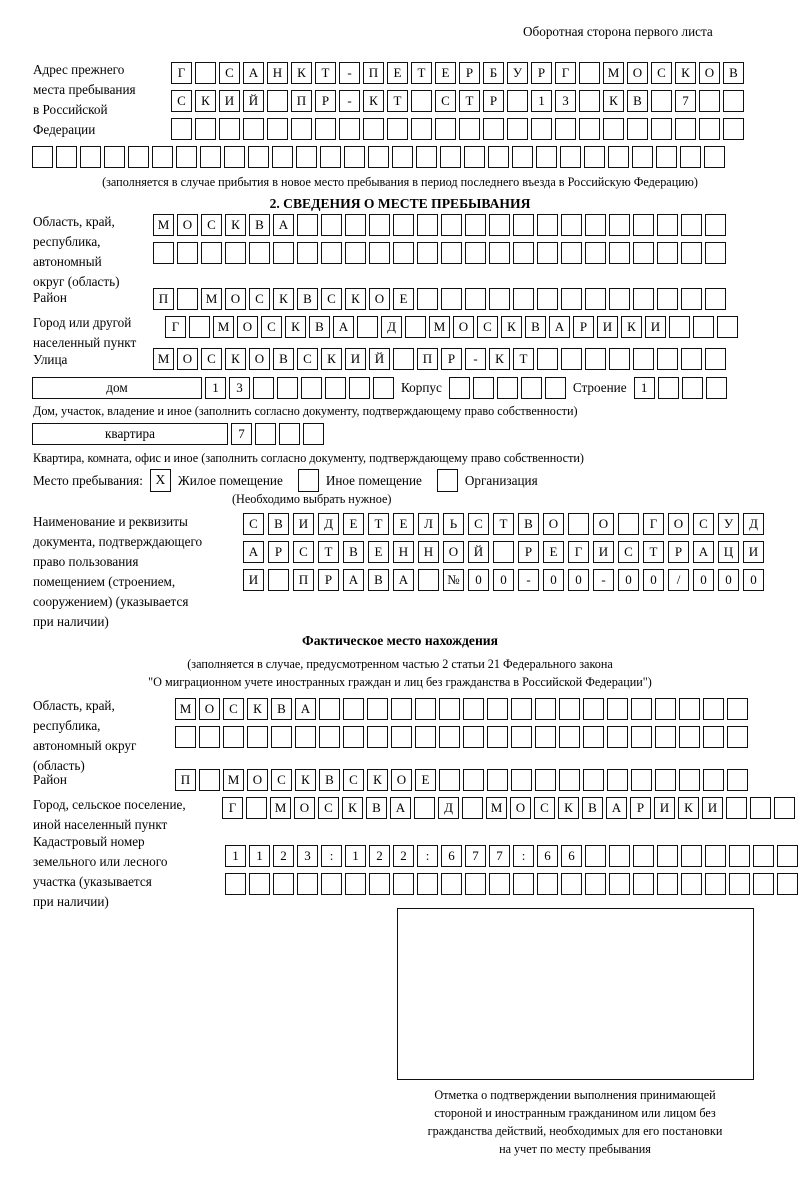 The width and height of the screenshot is (800, 1180). What do you see at coordinates (328, 580) in the screenshot?
I see `char-cell: Р` at bounding box center [328, 580].